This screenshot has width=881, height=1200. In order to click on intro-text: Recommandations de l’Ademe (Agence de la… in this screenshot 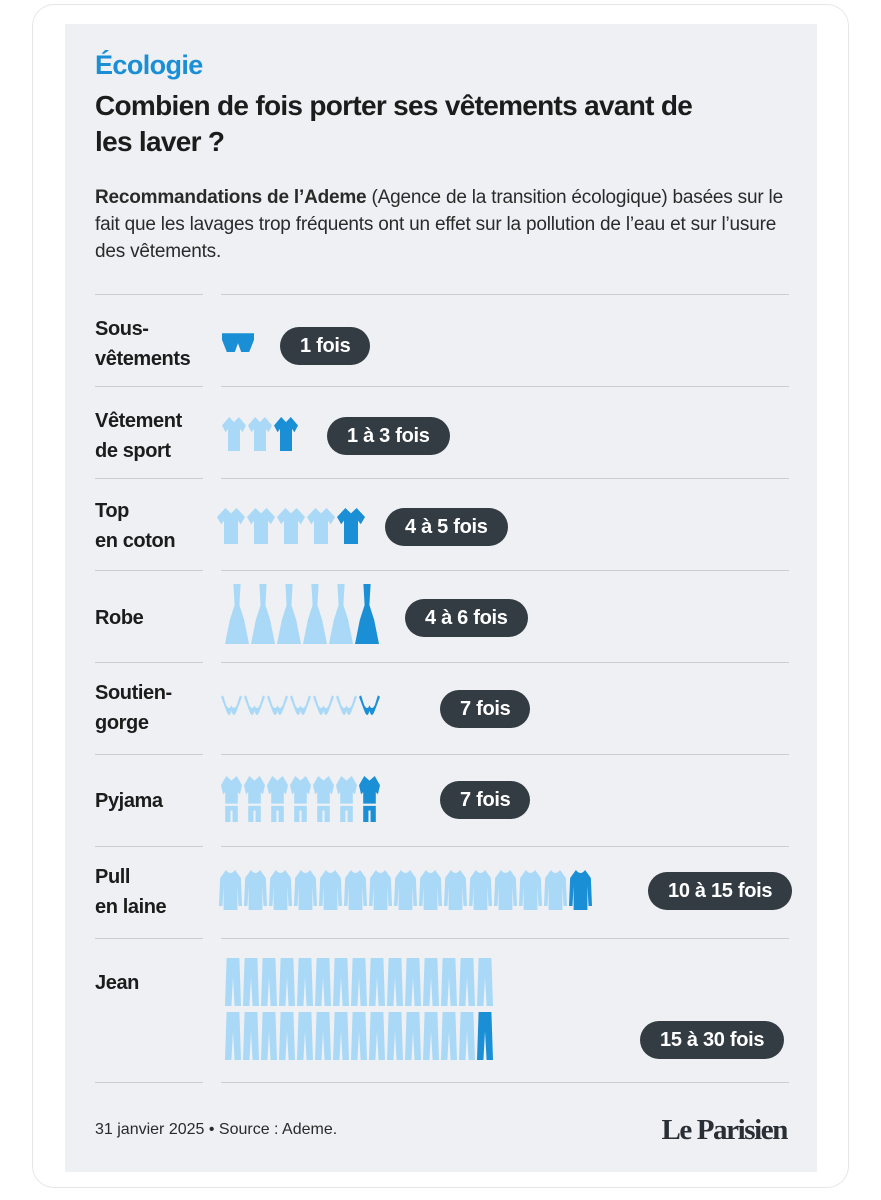, I will do `click(445, 224)`.